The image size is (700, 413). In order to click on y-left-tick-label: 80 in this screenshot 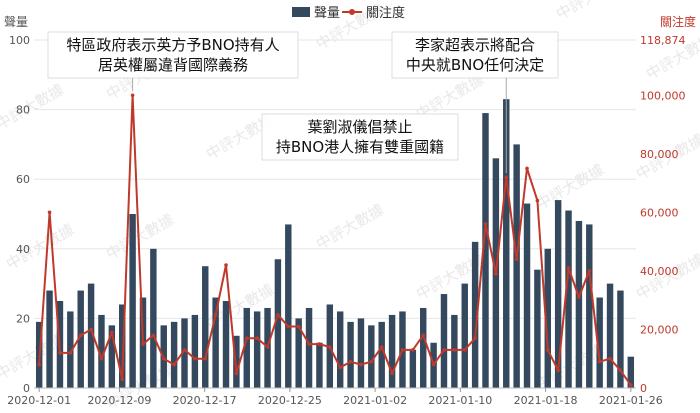, I will do `click(23, 110)`.